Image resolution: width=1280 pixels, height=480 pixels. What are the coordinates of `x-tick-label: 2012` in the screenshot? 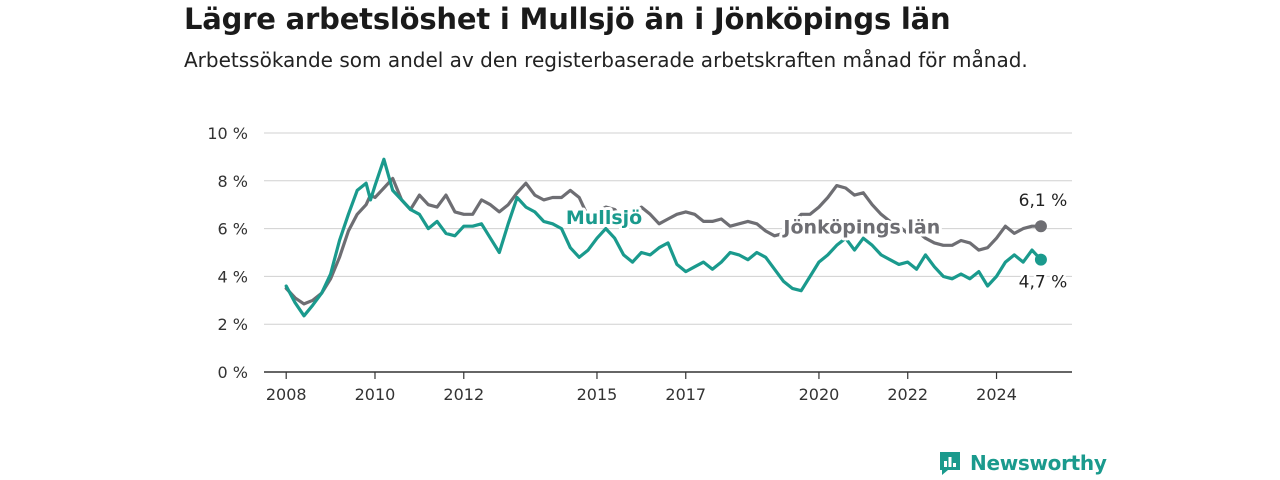 It's located at (463, 394).